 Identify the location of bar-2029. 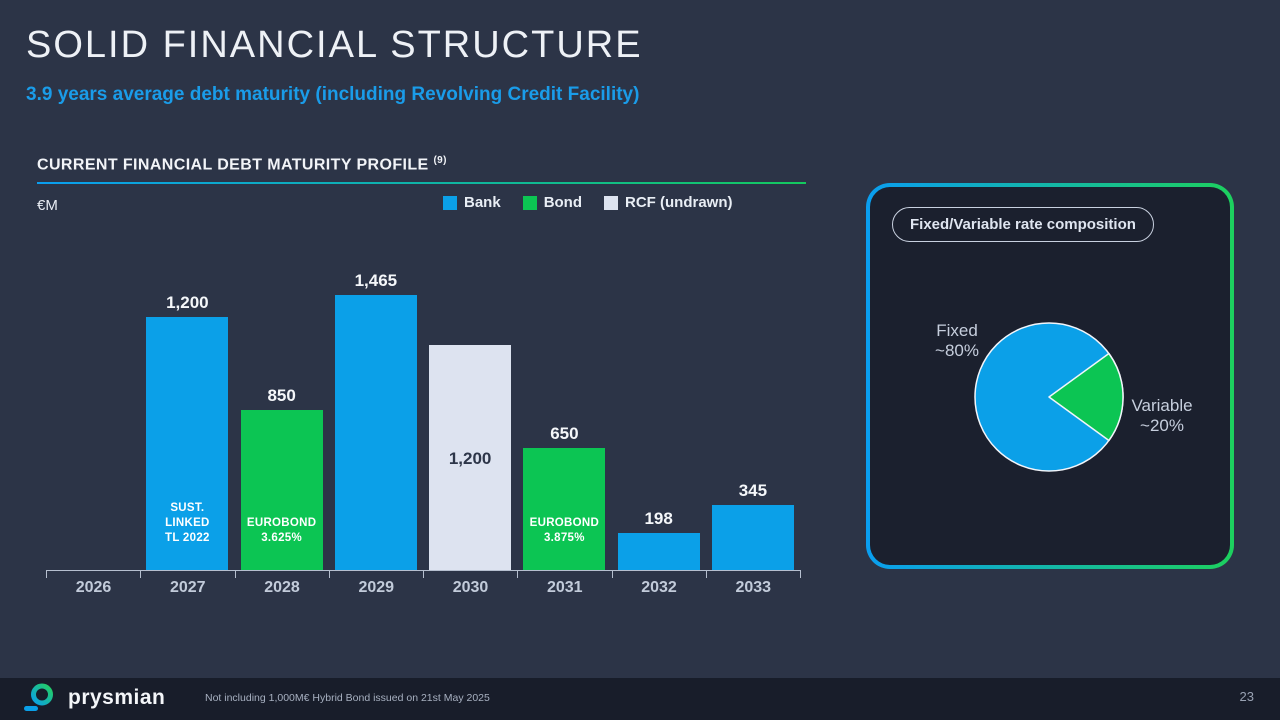
(375, 432).